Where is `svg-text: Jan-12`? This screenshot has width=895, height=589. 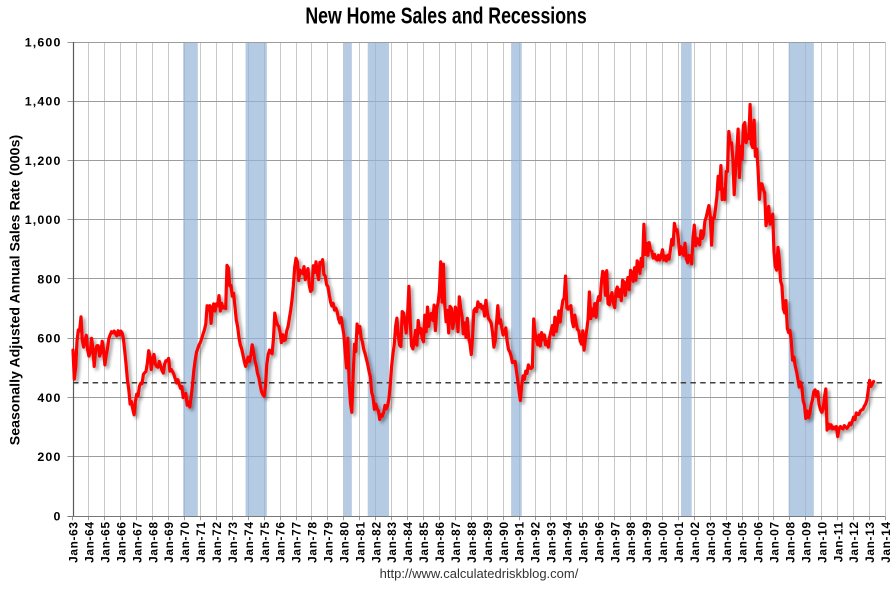
svg-text: Jan-12 is located at coordinates (854, 542).